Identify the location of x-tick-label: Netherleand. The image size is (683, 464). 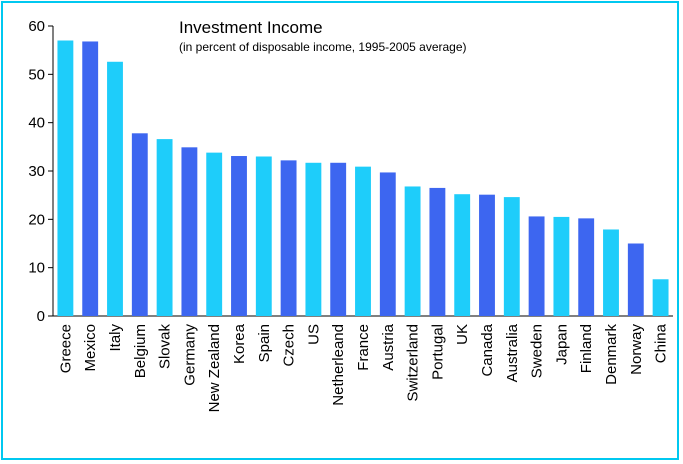
(338, 365).